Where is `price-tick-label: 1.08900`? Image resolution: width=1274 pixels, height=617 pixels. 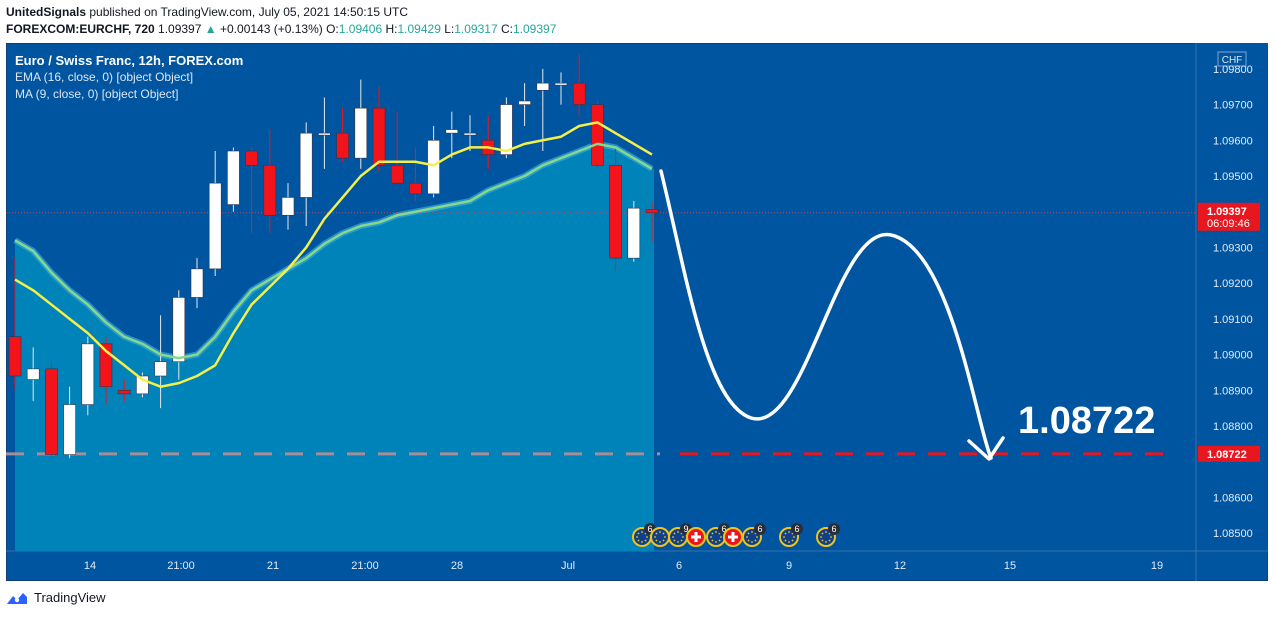 price-tick-label: 1.08900 is located at coordinates (1233, 391).